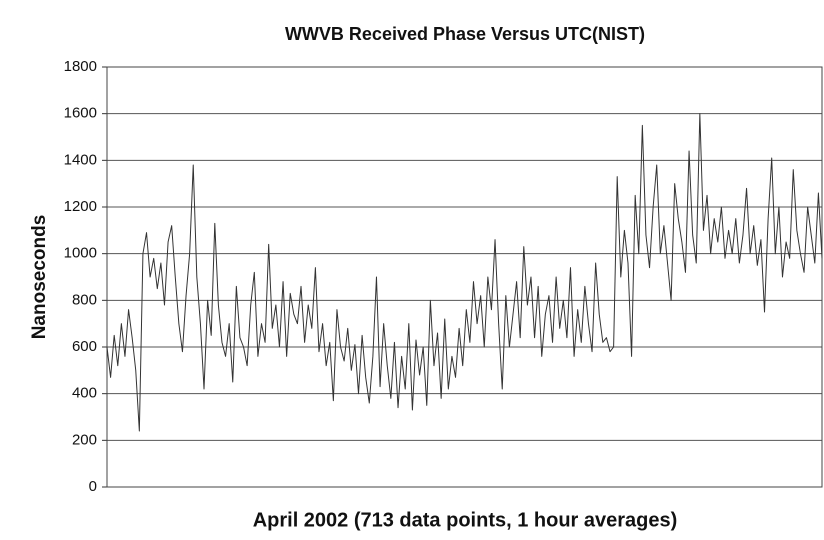 The height and width of the screenshot is (540, 824). What do you see at coordinates (84, 439) in the screenshot?
I see `y-tick-label: 200` at bounding box center [84, 439].